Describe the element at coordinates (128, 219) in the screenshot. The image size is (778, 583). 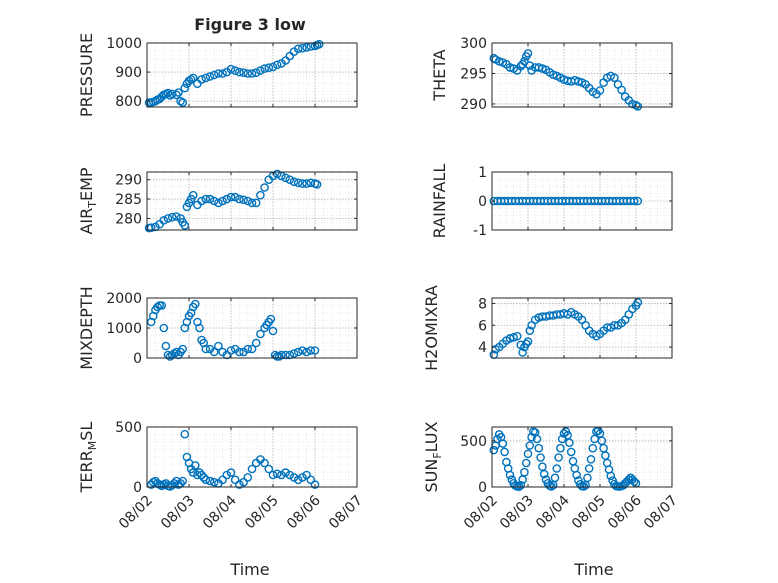
I see `y-tick-label: 280` at that location.